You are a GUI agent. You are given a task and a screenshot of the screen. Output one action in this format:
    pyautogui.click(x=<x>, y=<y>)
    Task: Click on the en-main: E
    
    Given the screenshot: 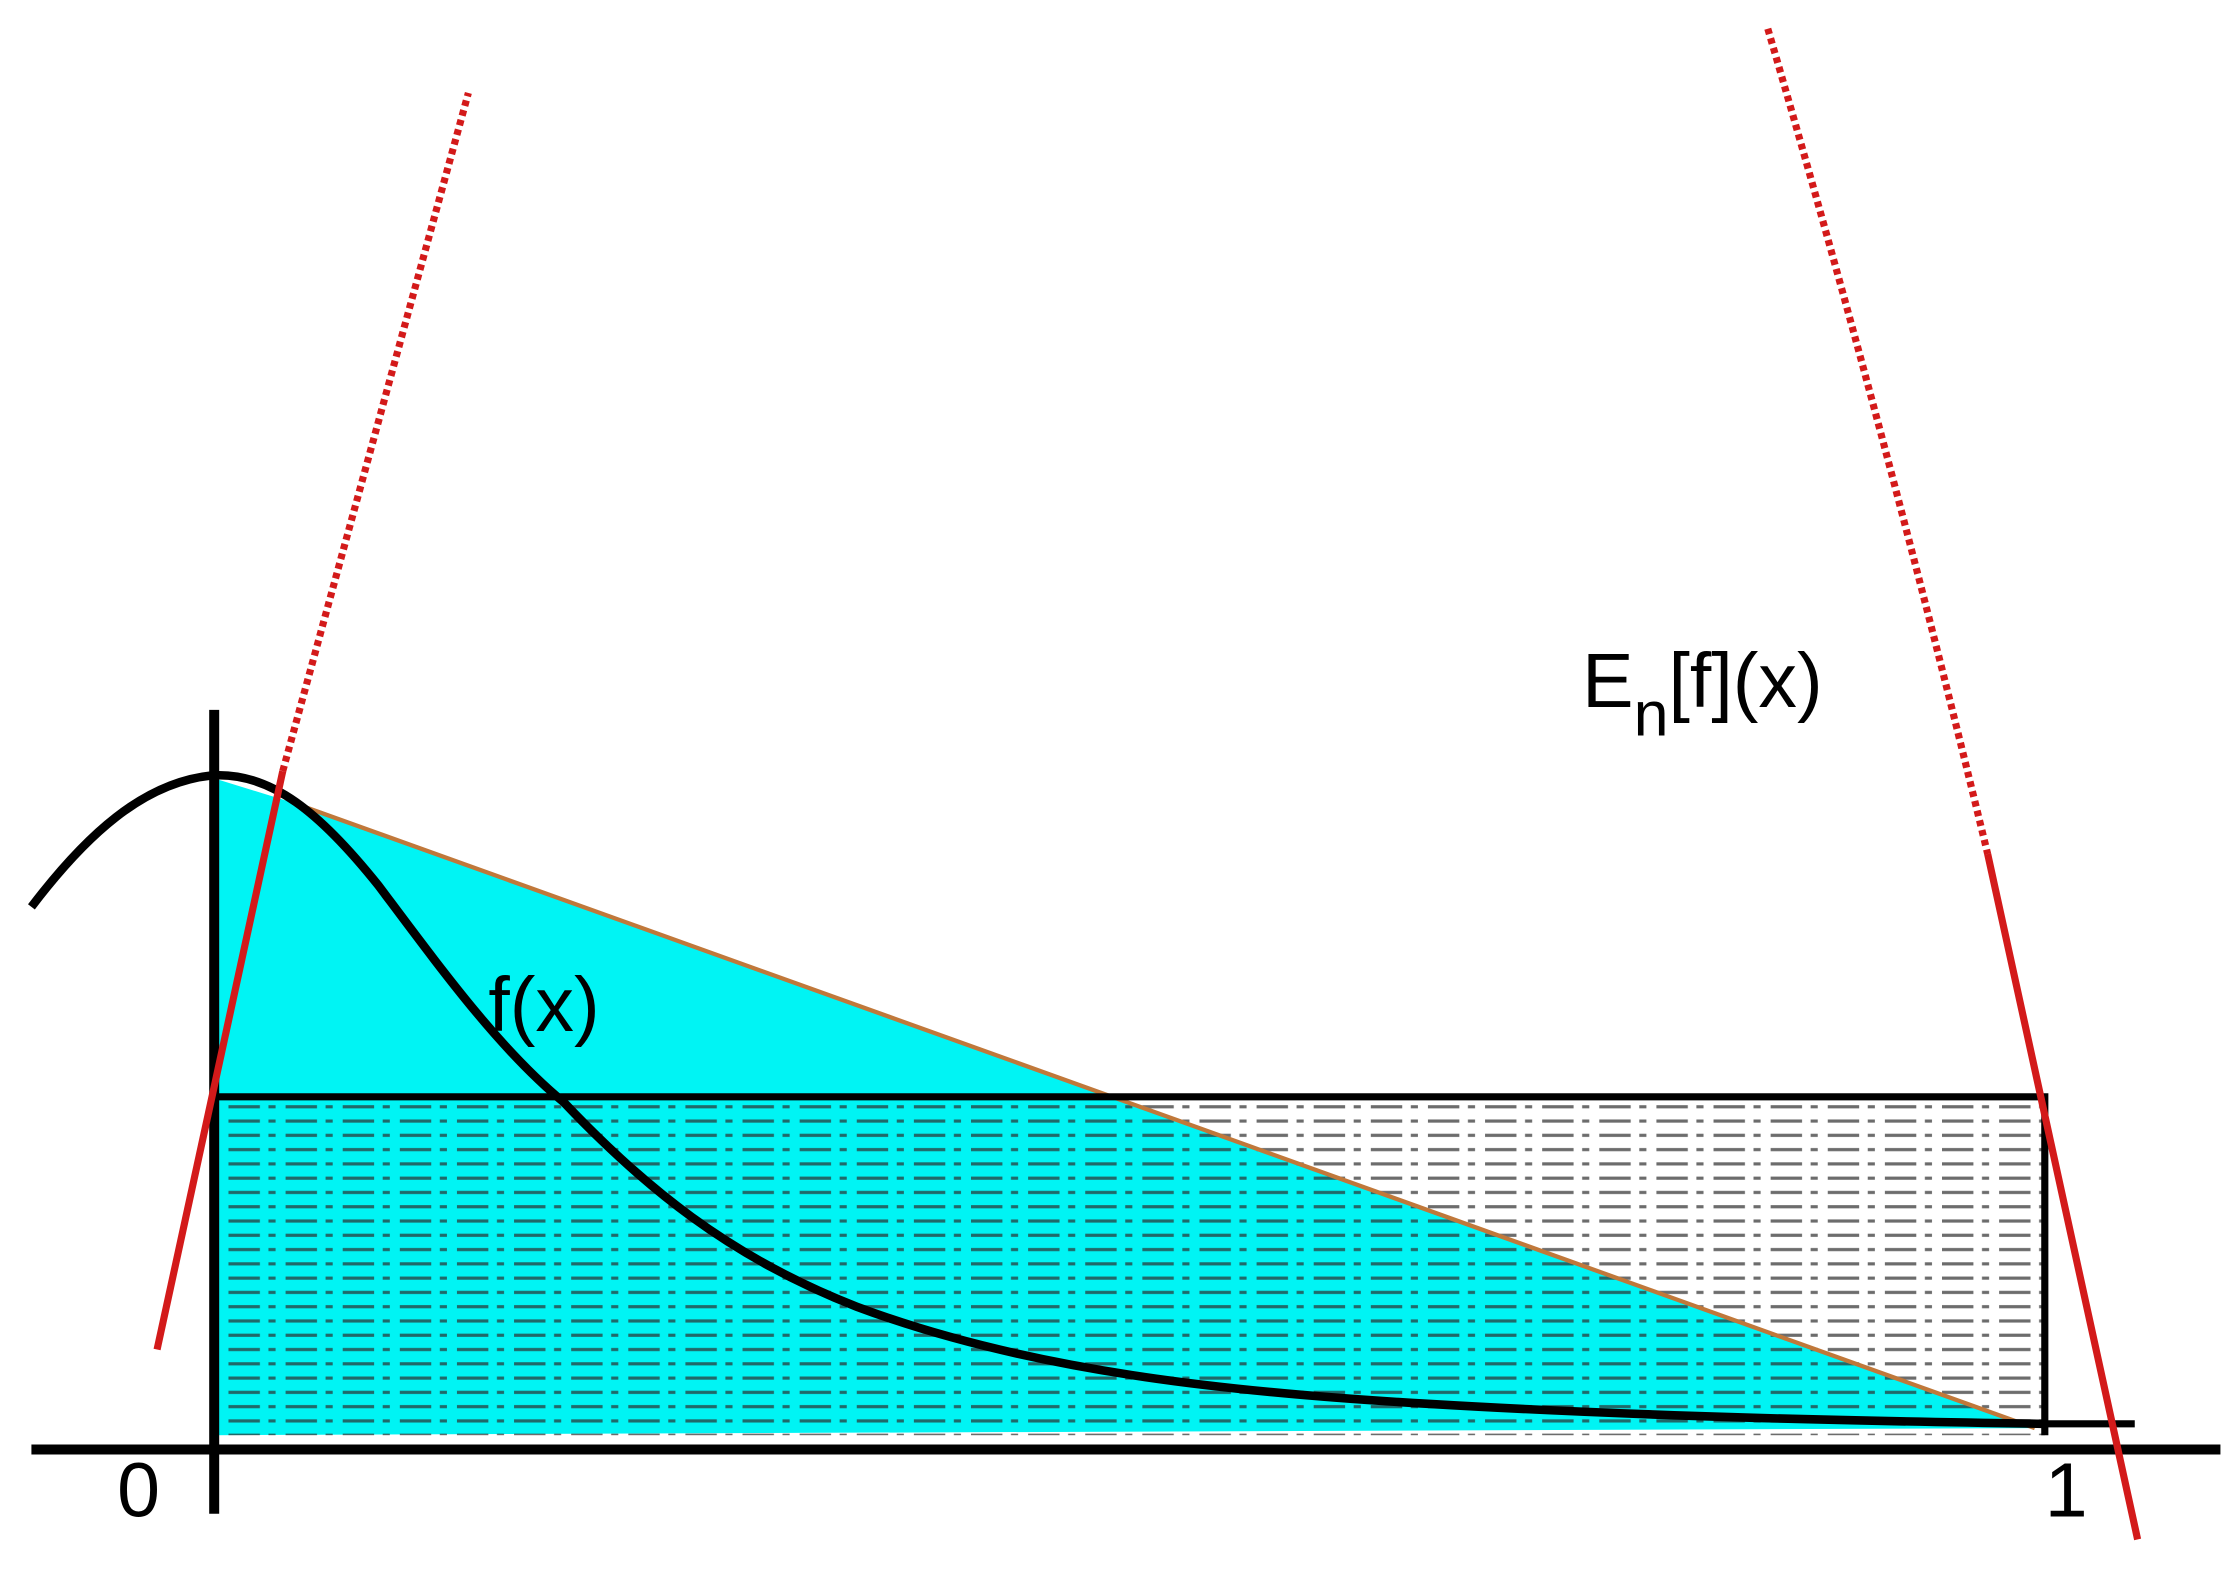 What is the action you would take?
    pyautogui.click(x=1607, y=681)
    